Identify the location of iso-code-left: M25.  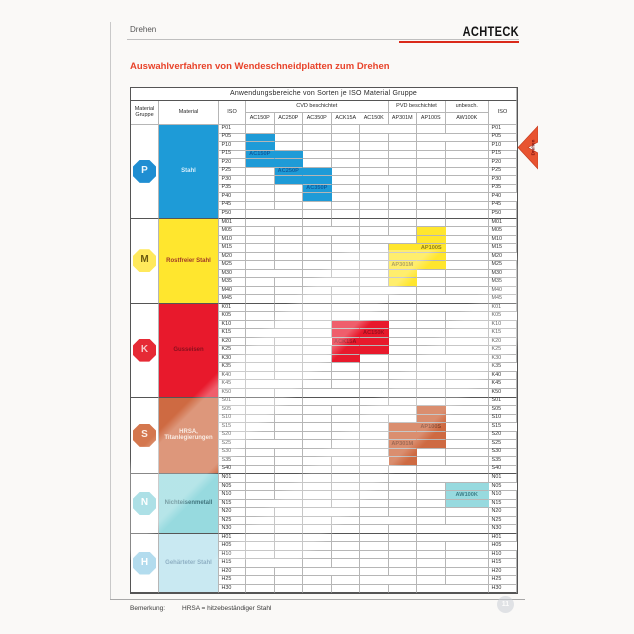
(232, 265).